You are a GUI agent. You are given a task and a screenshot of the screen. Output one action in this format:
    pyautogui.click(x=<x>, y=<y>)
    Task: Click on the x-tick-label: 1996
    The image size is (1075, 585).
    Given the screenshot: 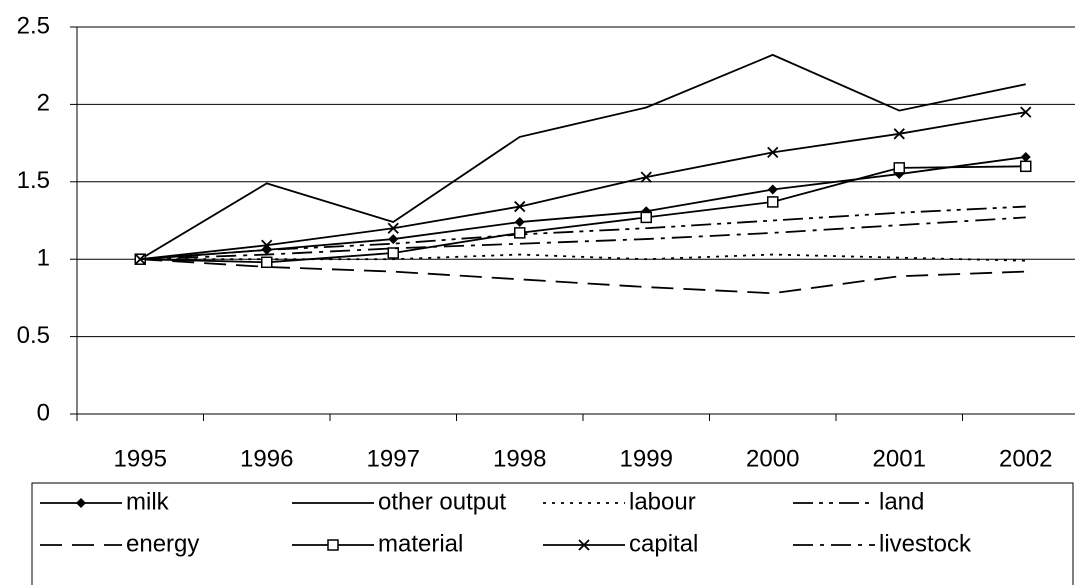 What is the action you would take?
    pyautogui.click(x=266, y=458)
    